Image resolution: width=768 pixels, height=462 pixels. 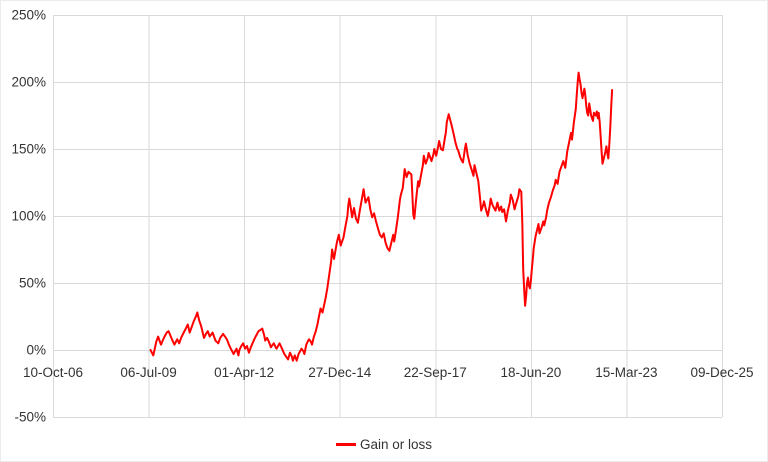 What do you see at coordinates (340, 372) in the screenshot?
I see `x-axis-tick-label: 27-Dec-14` at bounding box center [340, 372].